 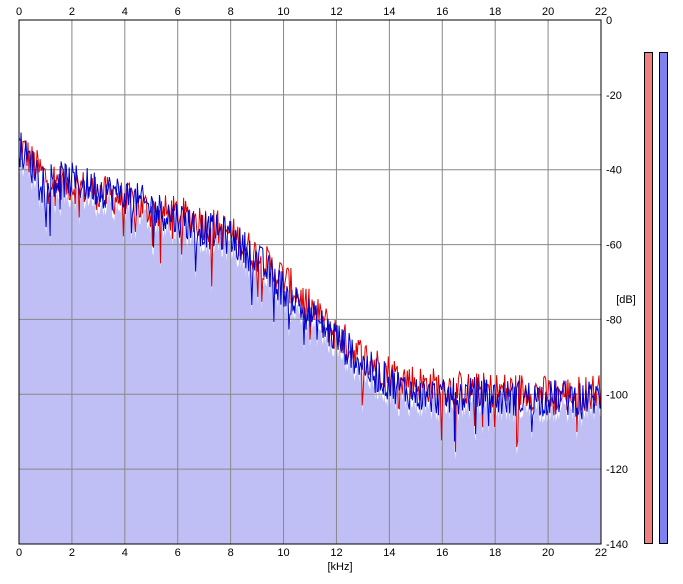 I want to click on x-tick-top: 12, so click(x=336, y=12).